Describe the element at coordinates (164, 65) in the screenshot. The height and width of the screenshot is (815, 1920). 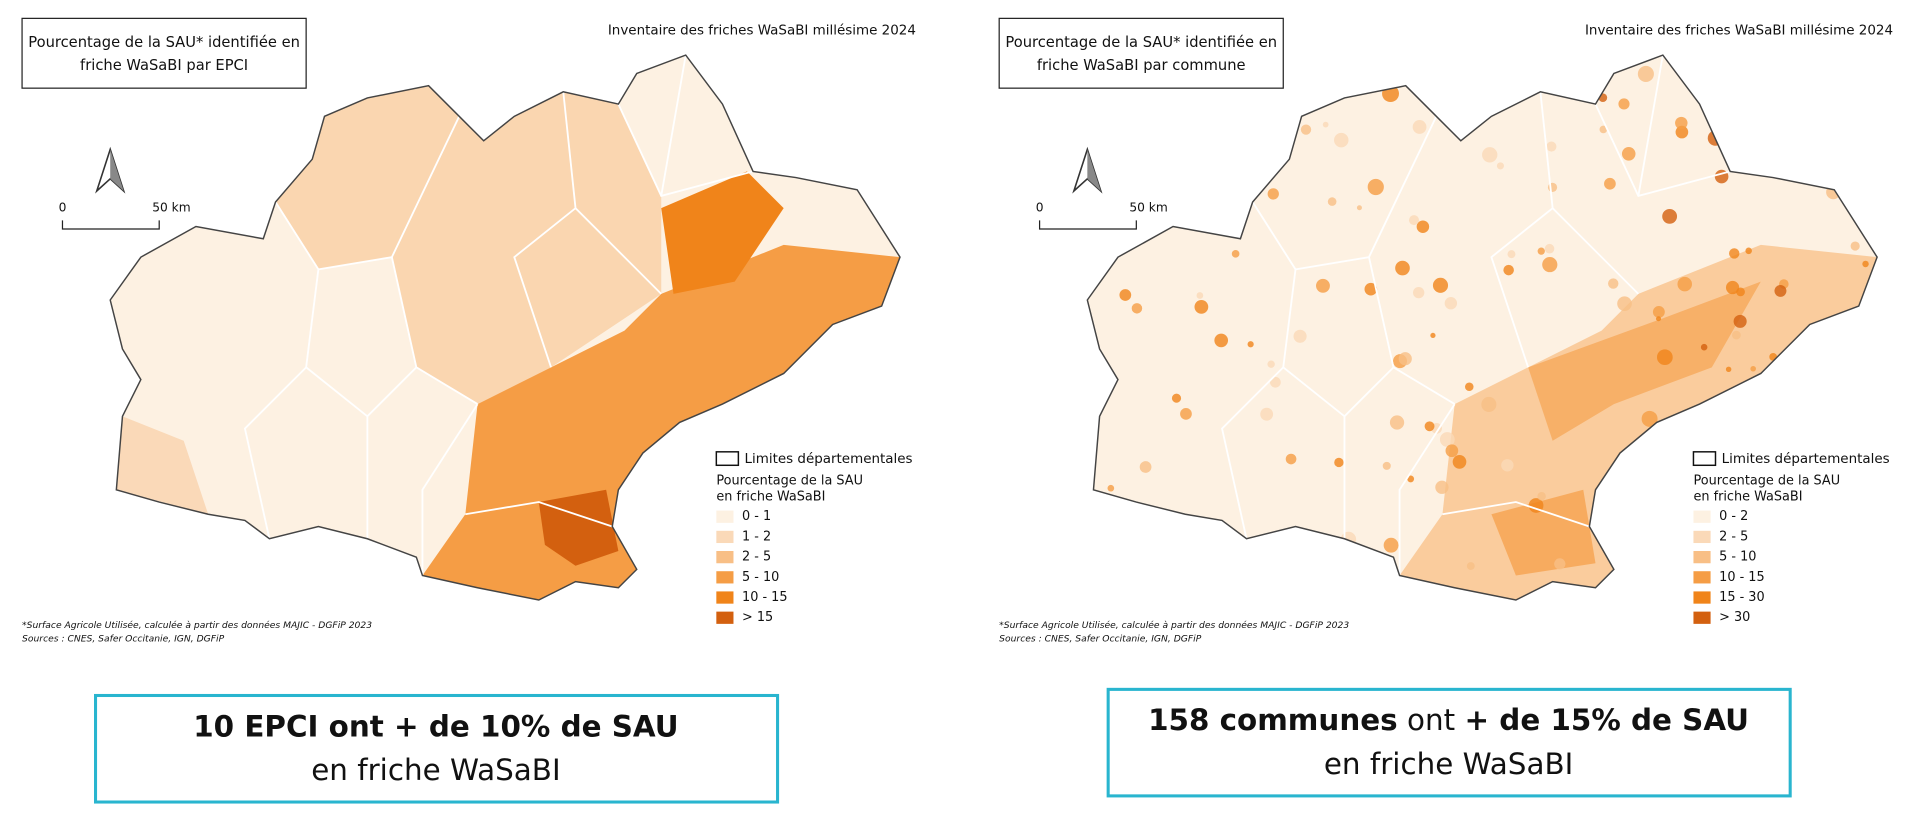
I see `map-title: friche WaSaBI par EPCI` at that location.